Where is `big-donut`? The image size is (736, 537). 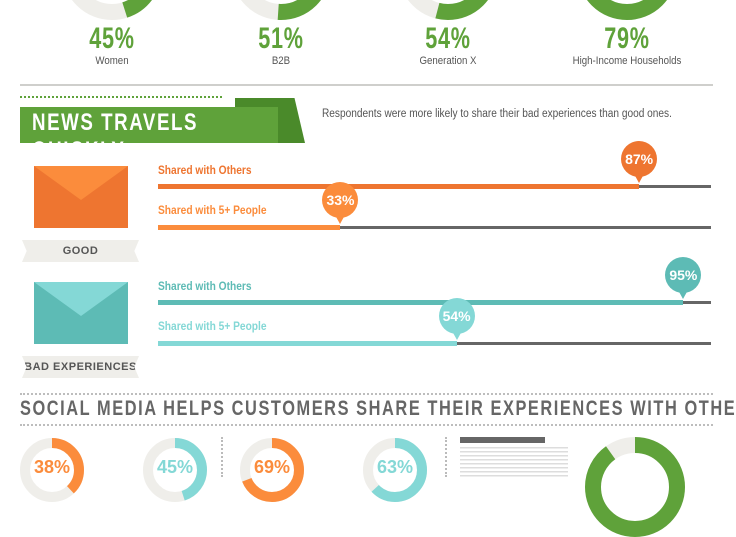
big-donut is located at coordinates (635, 487).